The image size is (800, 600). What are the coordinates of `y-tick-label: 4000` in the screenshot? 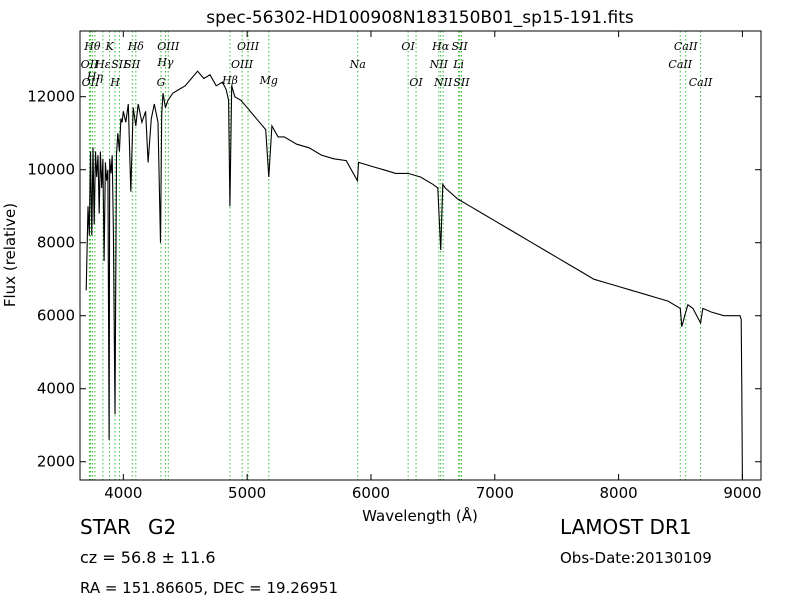 It's located at (56, 389).